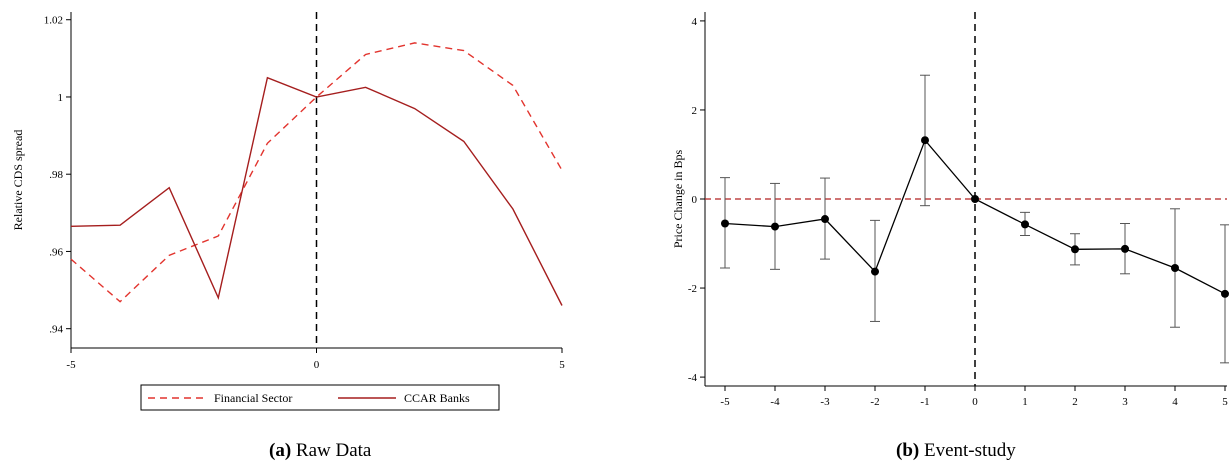 Image resolution: width=1229 pixels, height=472 pixels. Describe the element at coordinates (1025, 402) in the screenshot. I see `x-tick-label-b: 1` at that location.